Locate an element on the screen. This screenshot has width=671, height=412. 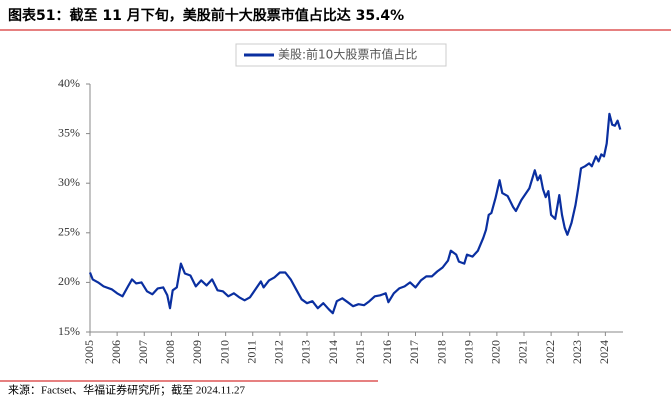
x-tick-label: 2020 is located at coordinates (496, 352).